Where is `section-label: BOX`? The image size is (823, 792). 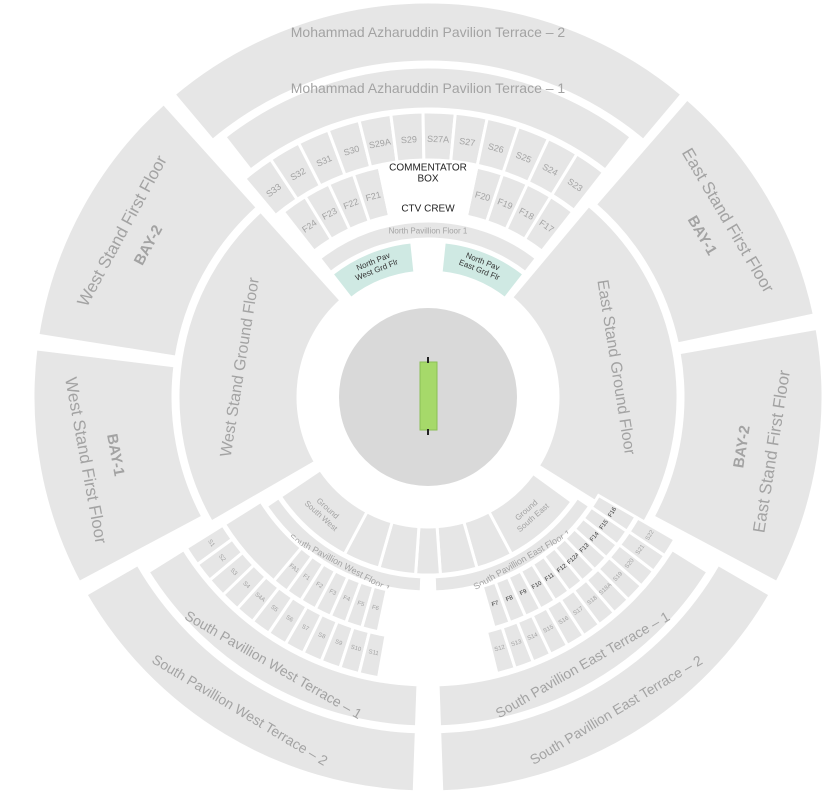 section-label: BOX is located at coordinates (427, 179).